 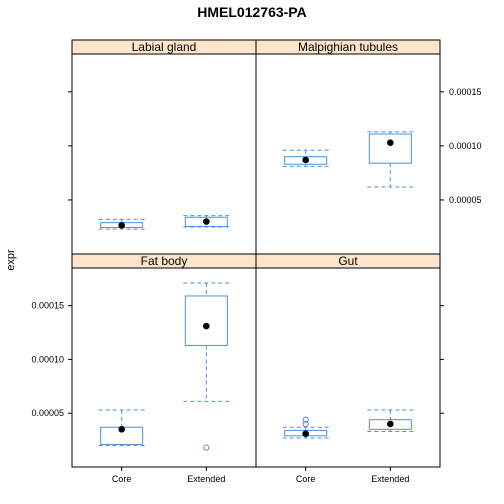 What do you see at coordinates (348, 47) in the screenshot?
I see `panel-strip-label: Malpighian tubules` at bounding box center [348, 47].